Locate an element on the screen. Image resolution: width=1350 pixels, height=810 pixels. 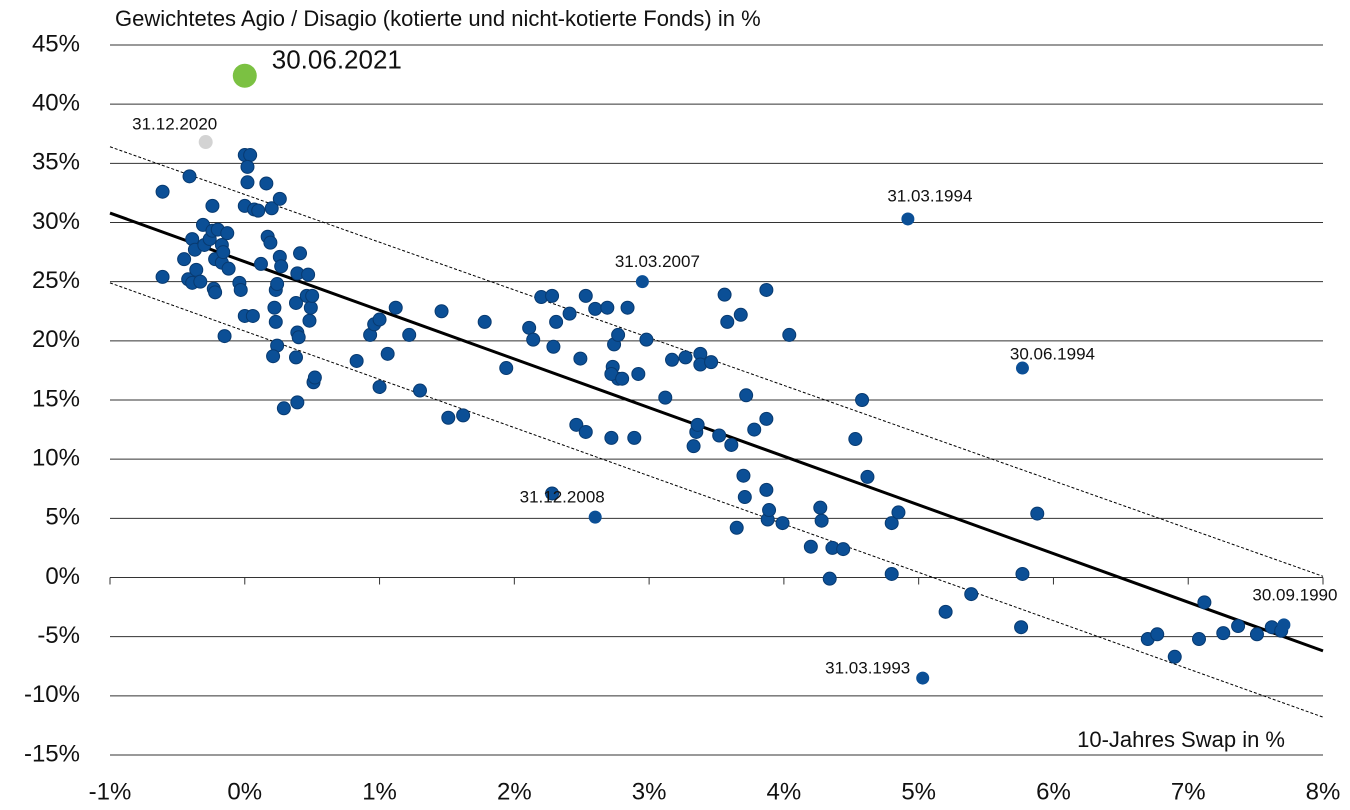
x-tick-label: -1% is located at coordinates (110, 791).